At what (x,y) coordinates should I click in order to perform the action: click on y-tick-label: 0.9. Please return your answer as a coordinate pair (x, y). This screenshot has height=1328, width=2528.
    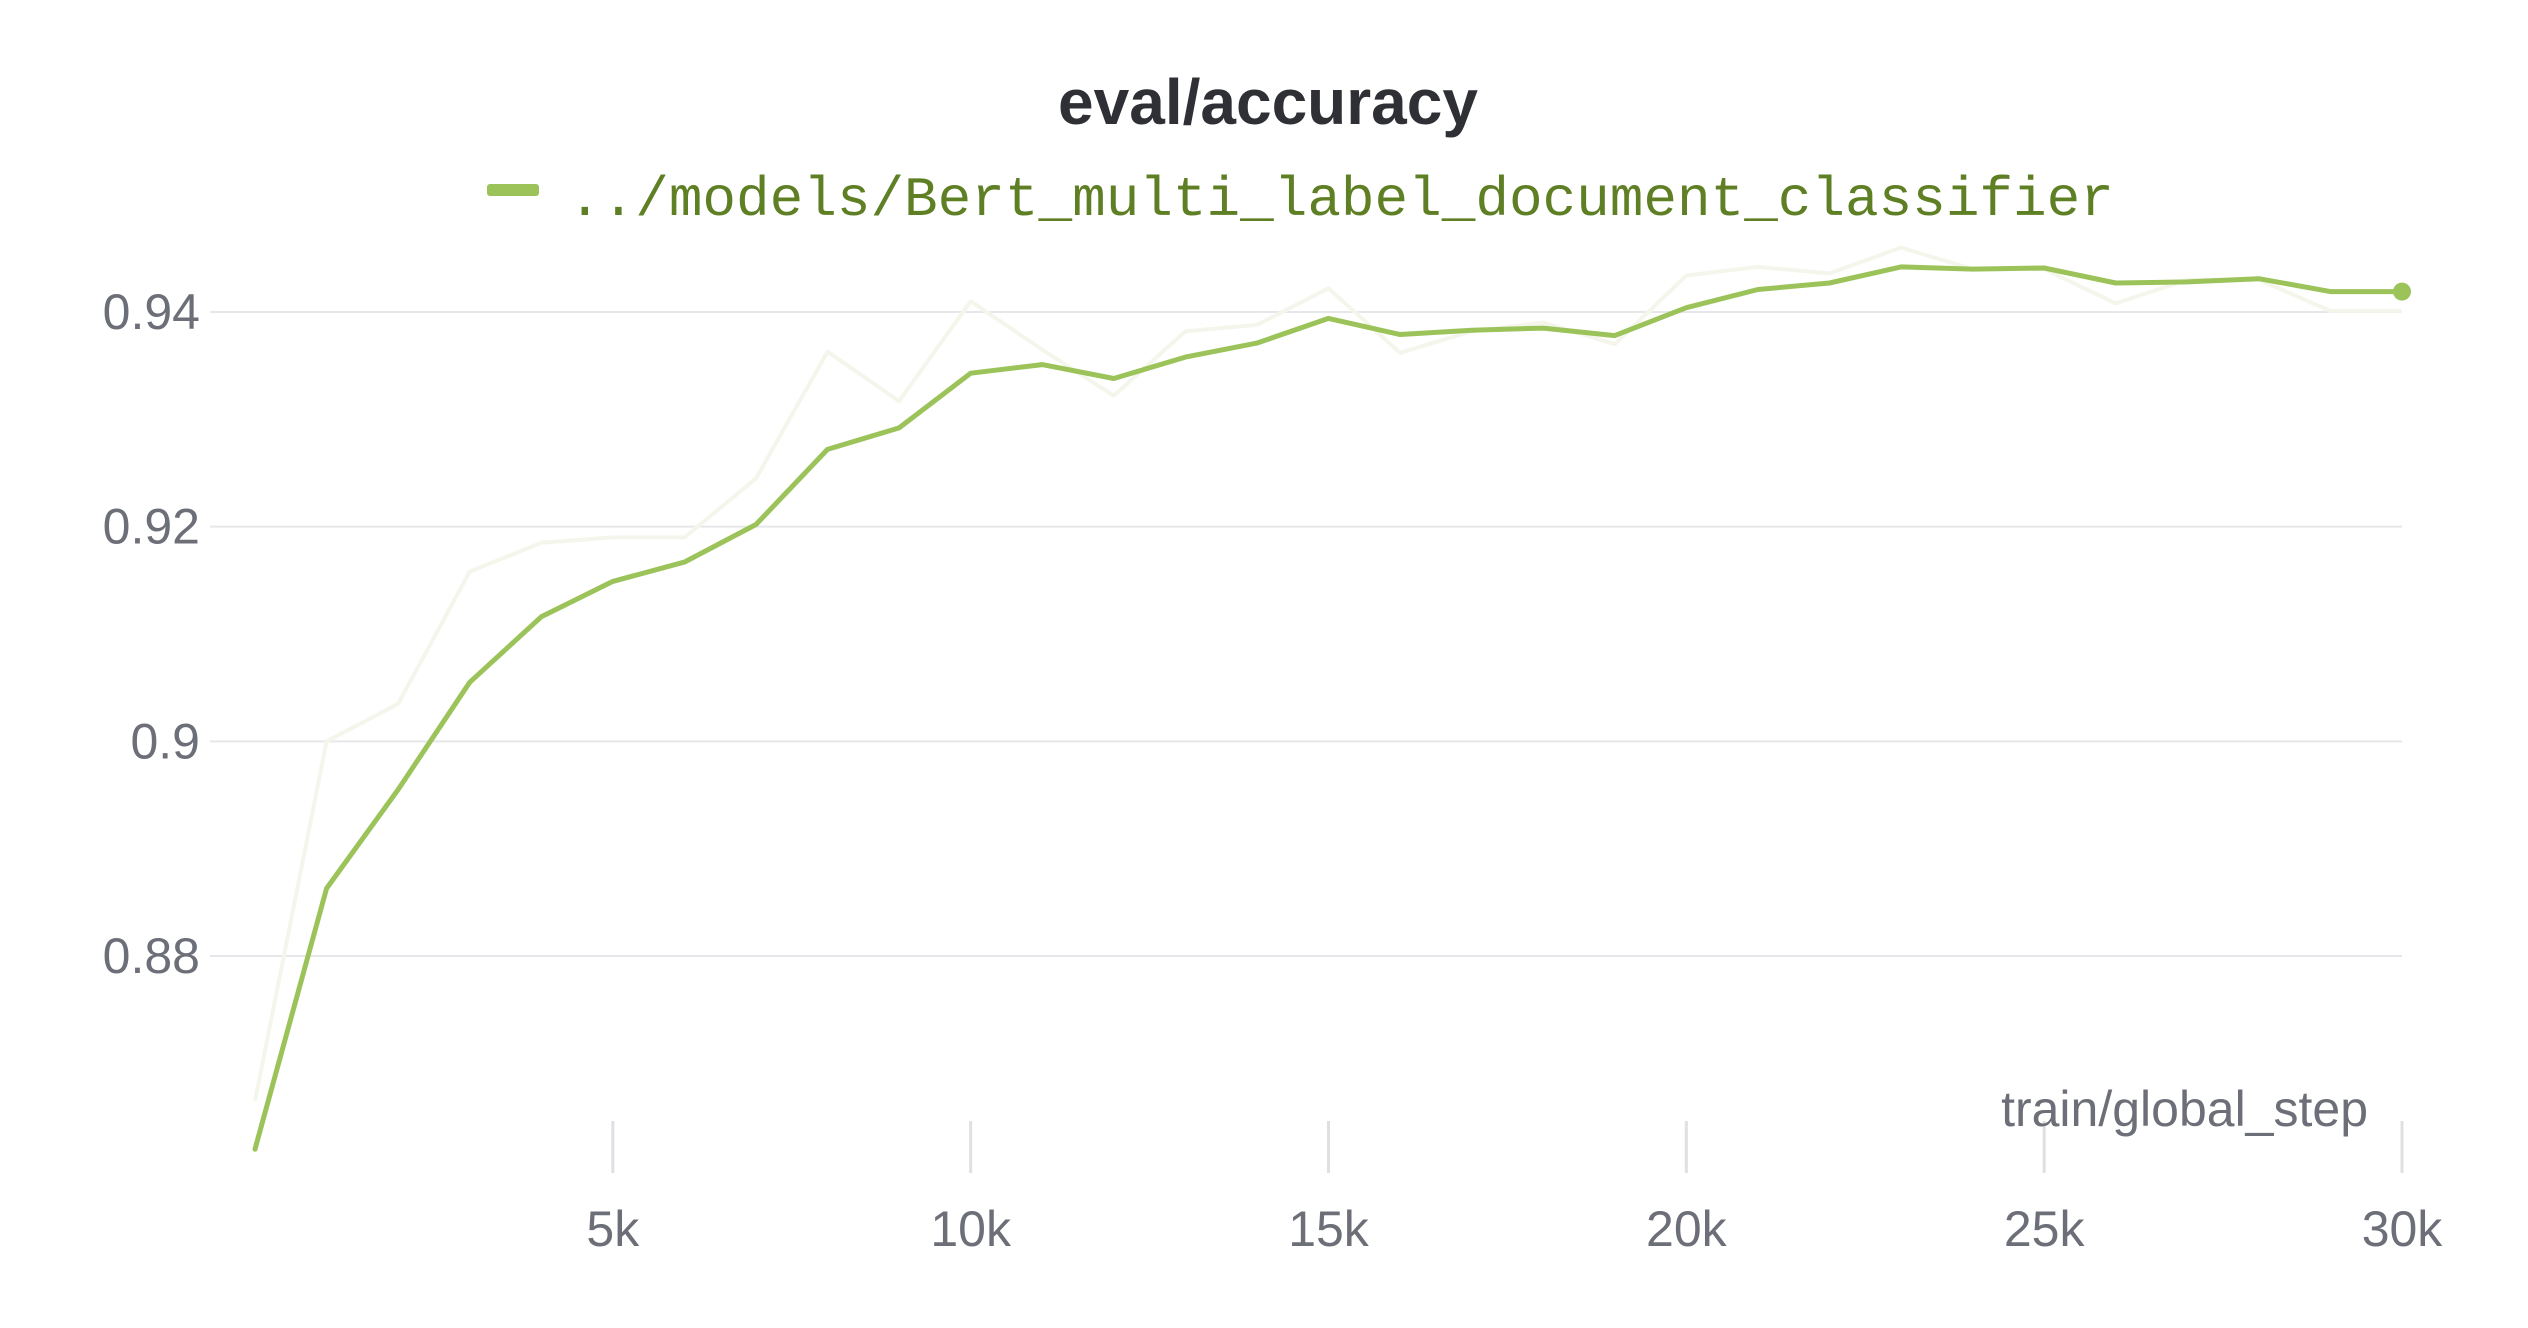
    Looking at the image, I should click on (165, 741).